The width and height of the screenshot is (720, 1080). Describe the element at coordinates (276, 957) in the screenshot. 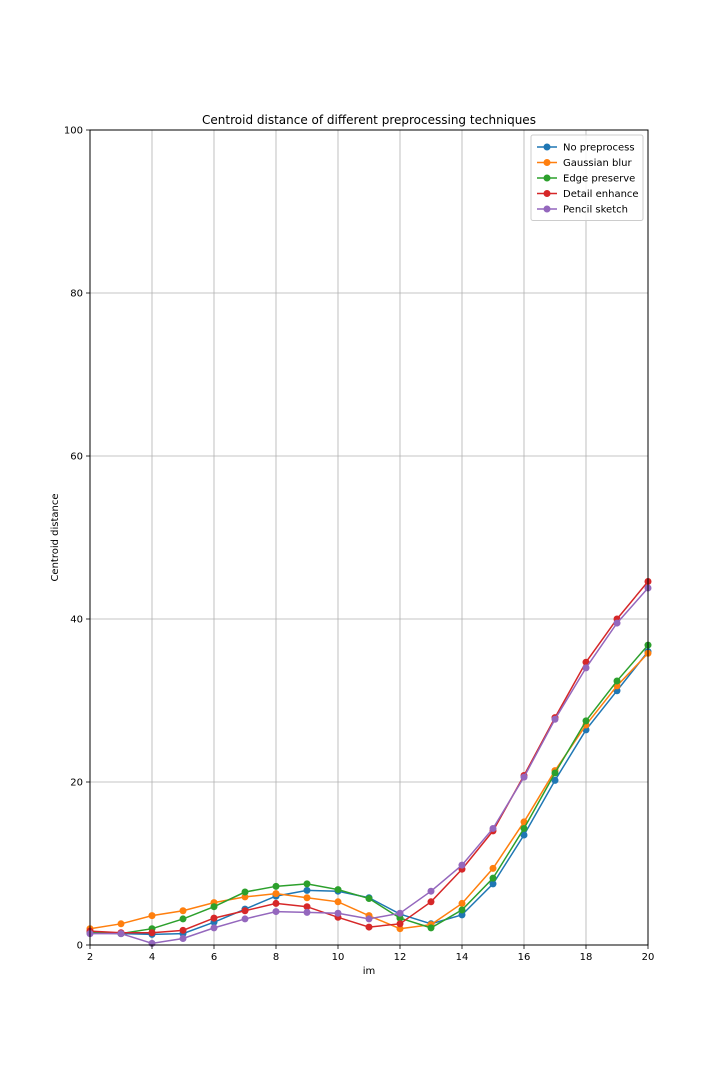

I see `x-tick-label: 8` at that location.